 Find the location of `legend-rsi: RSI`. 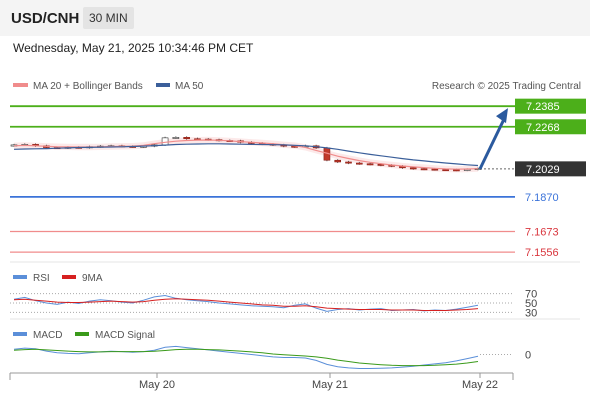

legend-rsi: RSI is located at coordinates (41, 278).